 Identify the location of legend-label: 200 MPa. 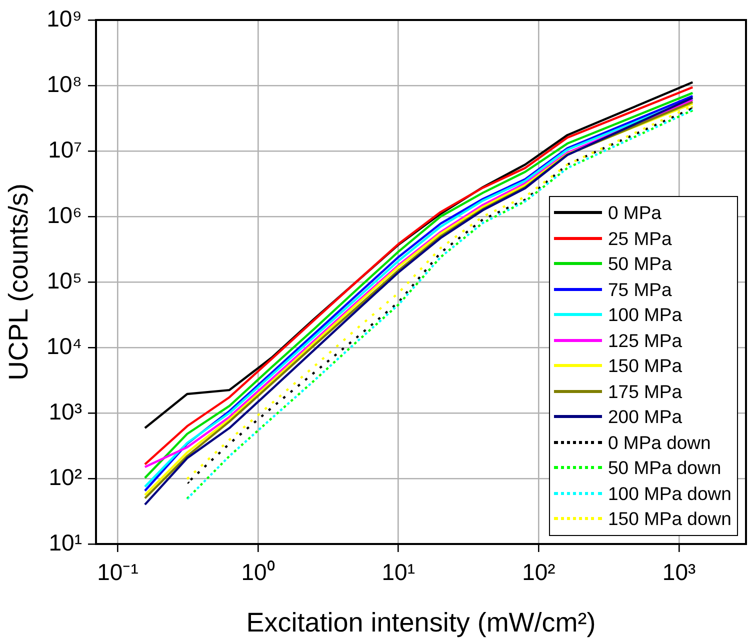
(645, 417).